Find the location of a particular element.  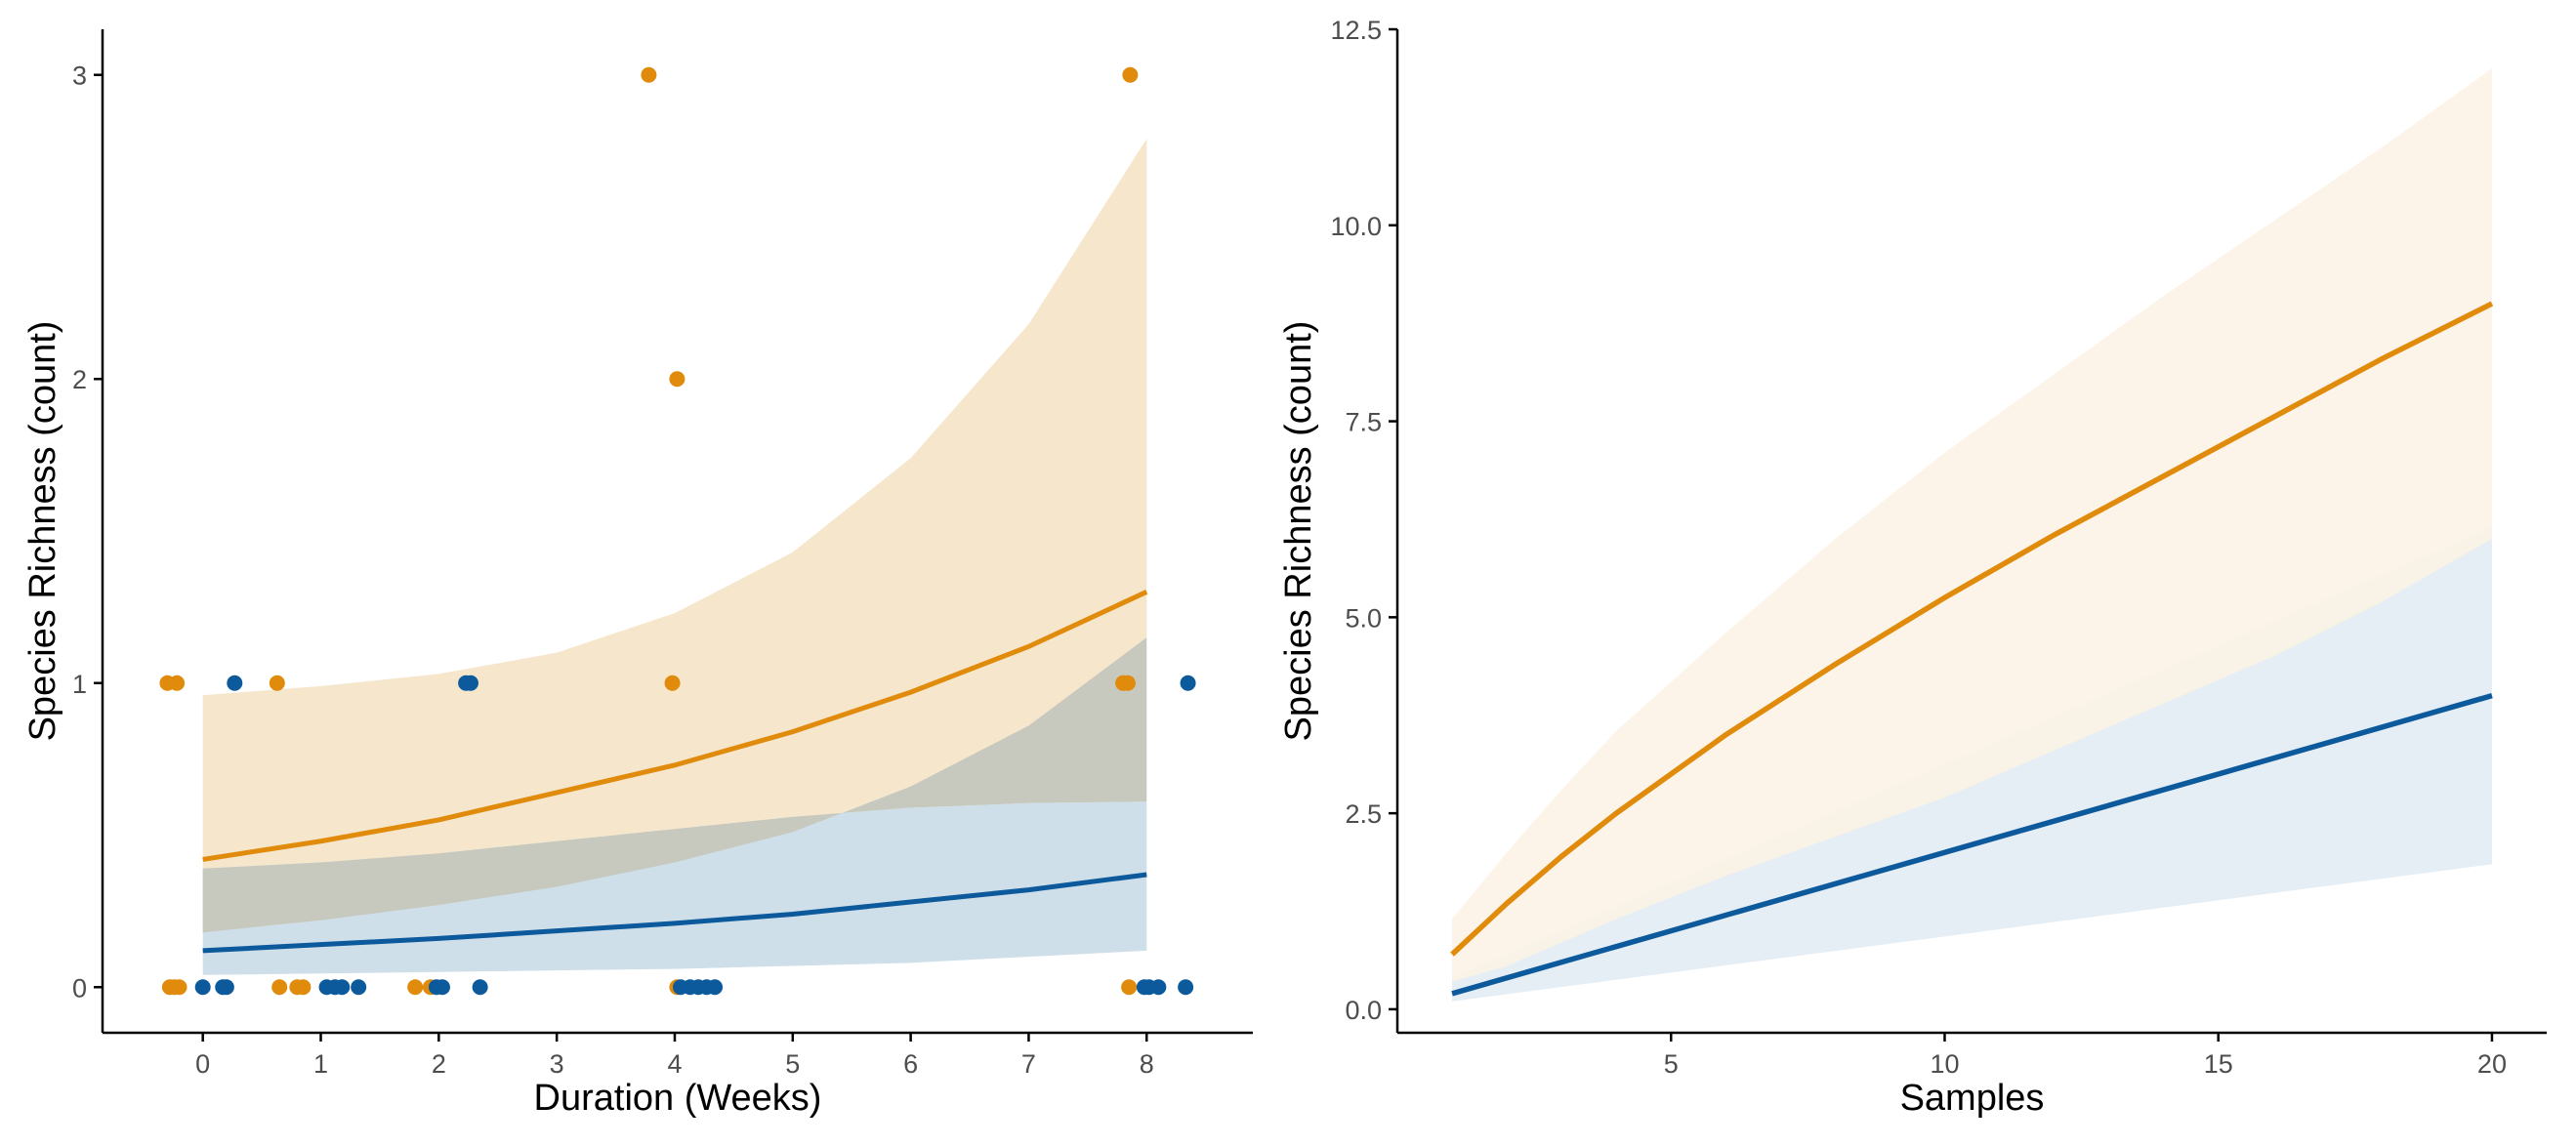

x-tick-label: 8 is located at coordinates (1147, 1064).